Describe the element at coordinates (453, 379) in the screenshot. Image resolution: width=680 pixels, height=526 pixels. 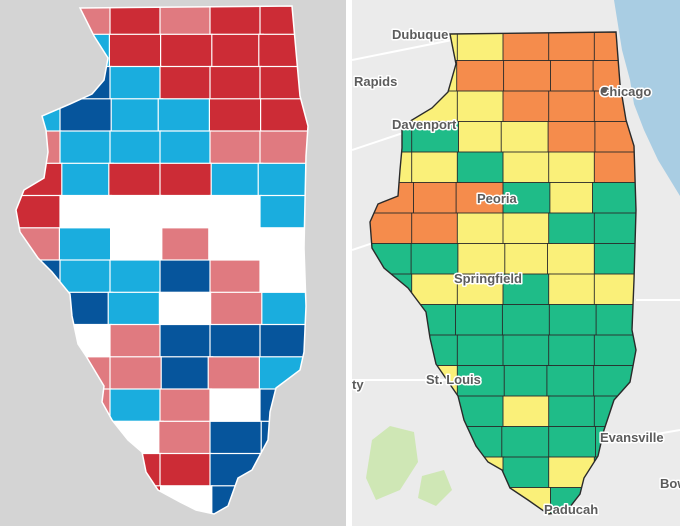
I see `city-label-st-louis: St. Louis` at that location.